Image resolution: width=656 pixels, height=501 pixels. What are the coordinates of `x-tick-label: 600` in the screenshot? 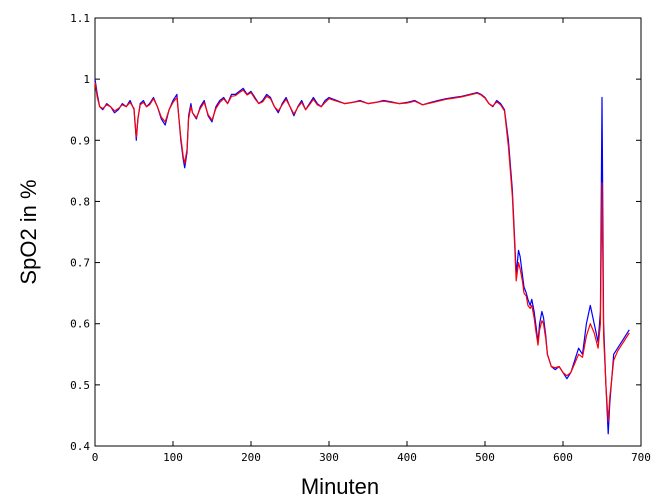 It's located at (563, 457).